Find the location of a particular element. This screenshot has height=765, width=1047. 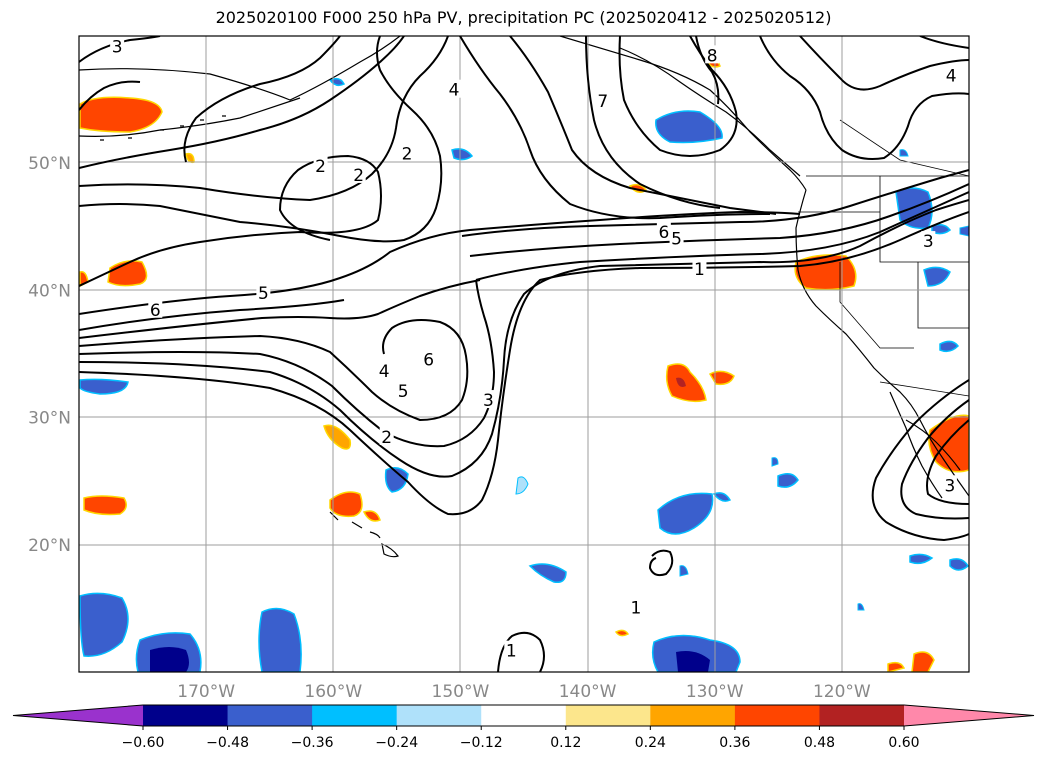

contour-label: 7 is located at coordinates (602, 102).